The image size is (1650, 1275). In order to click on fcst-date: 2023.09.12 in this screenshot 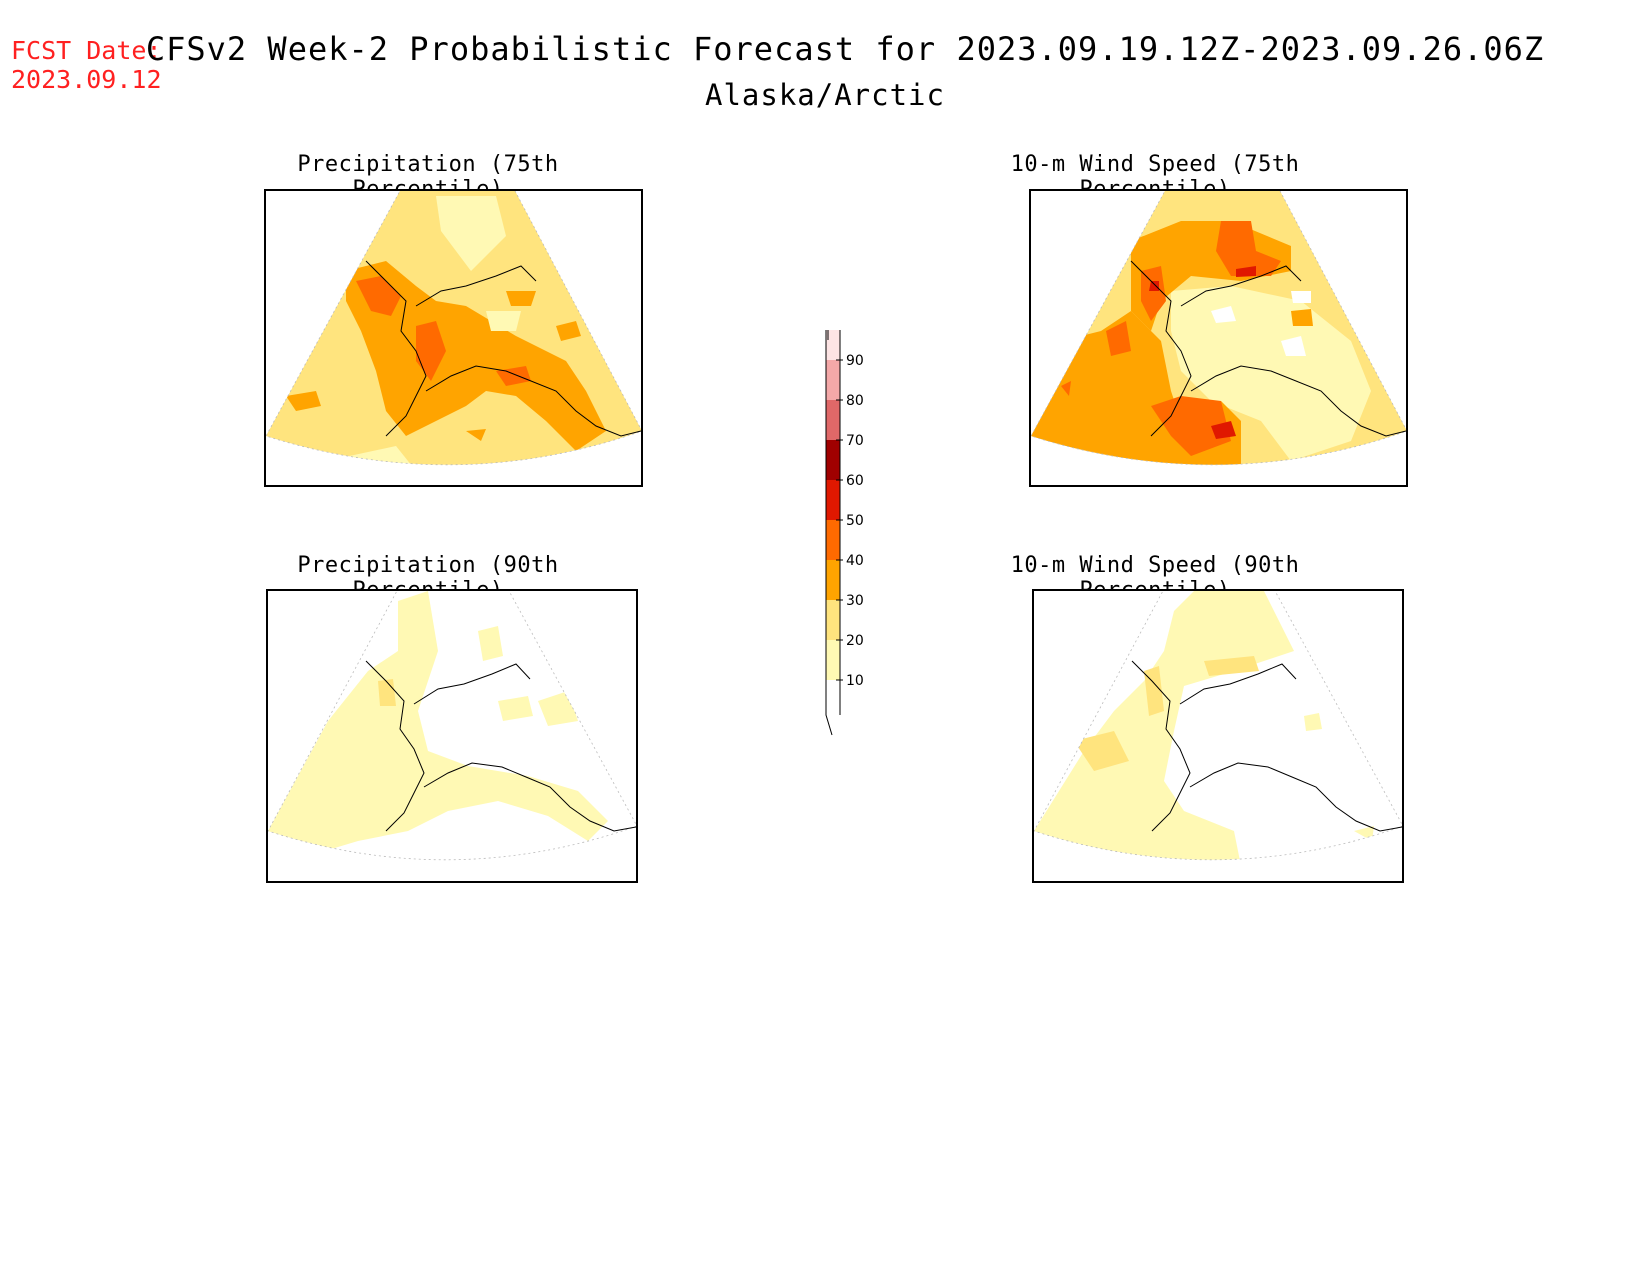, I will do `click(86, 79)`.